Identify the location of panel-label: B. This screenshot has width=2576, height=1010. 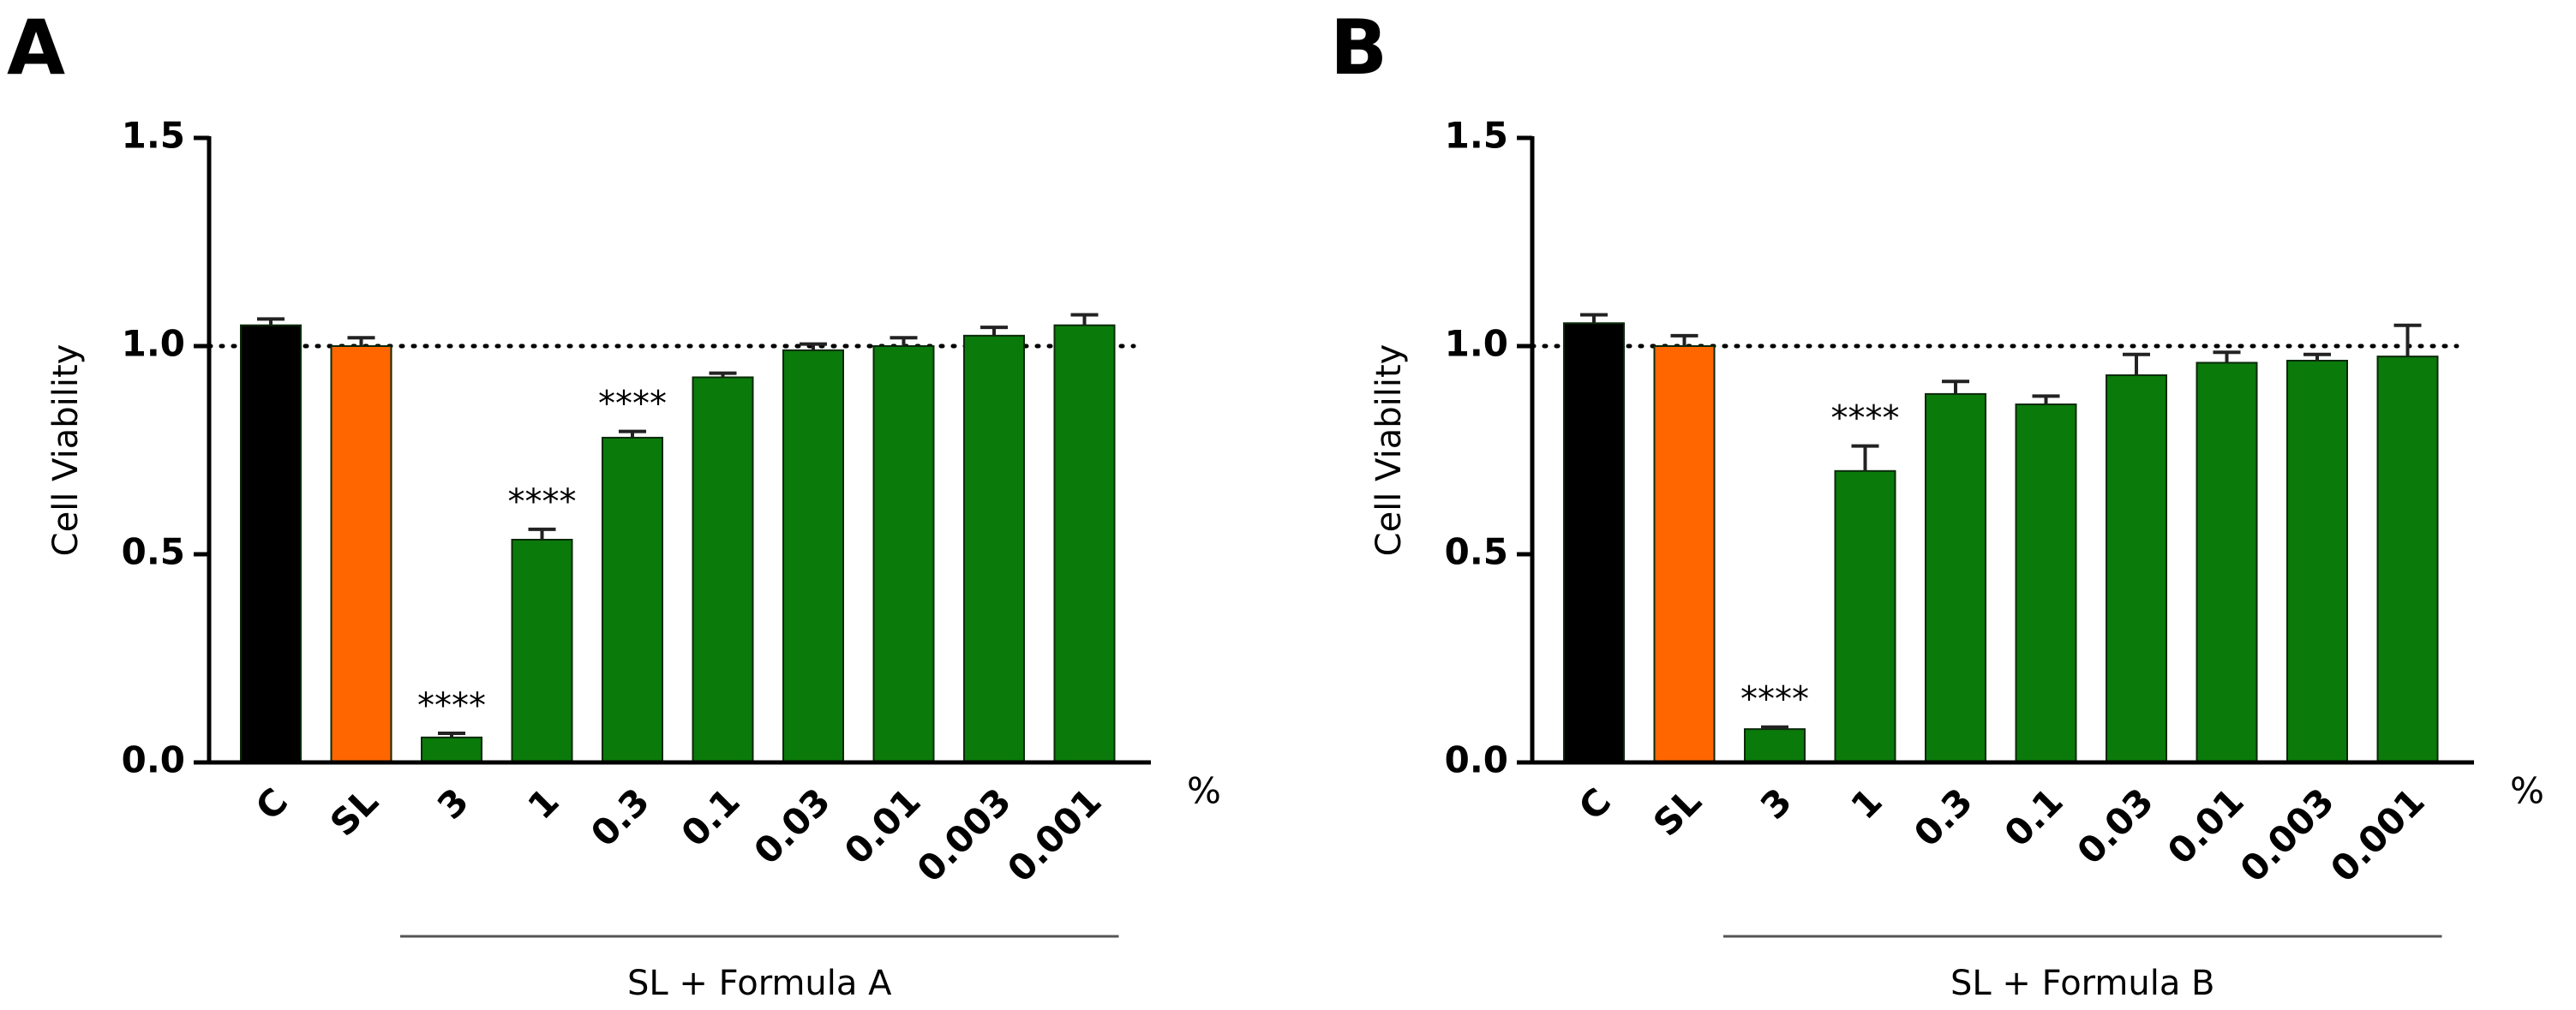
(1358, 47).